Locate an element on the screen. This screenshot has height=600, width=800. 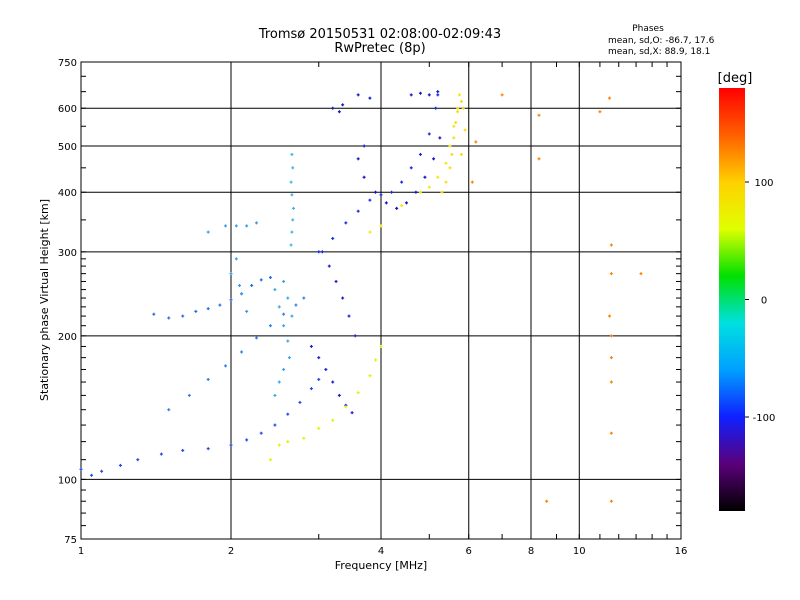
phase-stats-title: Phases is located at coordinates (648, 29).